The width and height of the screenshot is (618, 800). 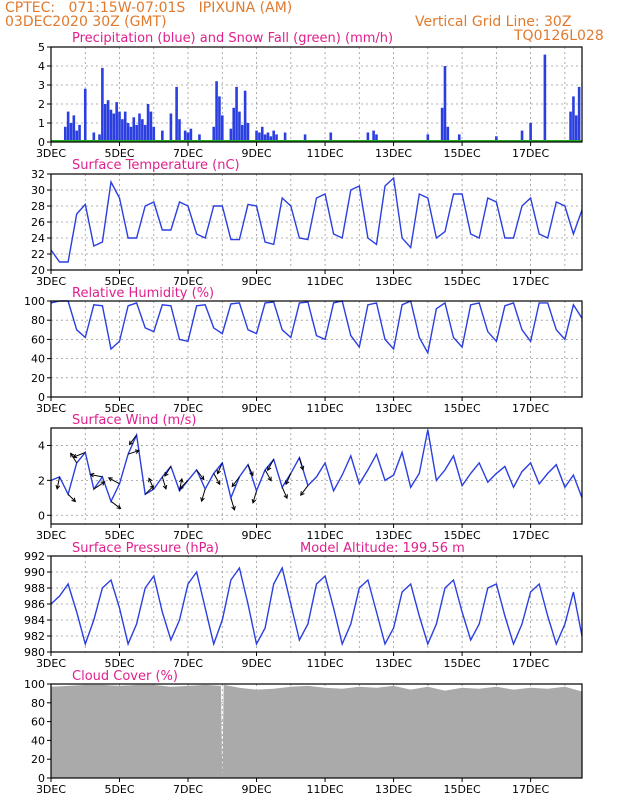 I want to click on x-tick-label: 9DEC, so click(x=256, y=789).